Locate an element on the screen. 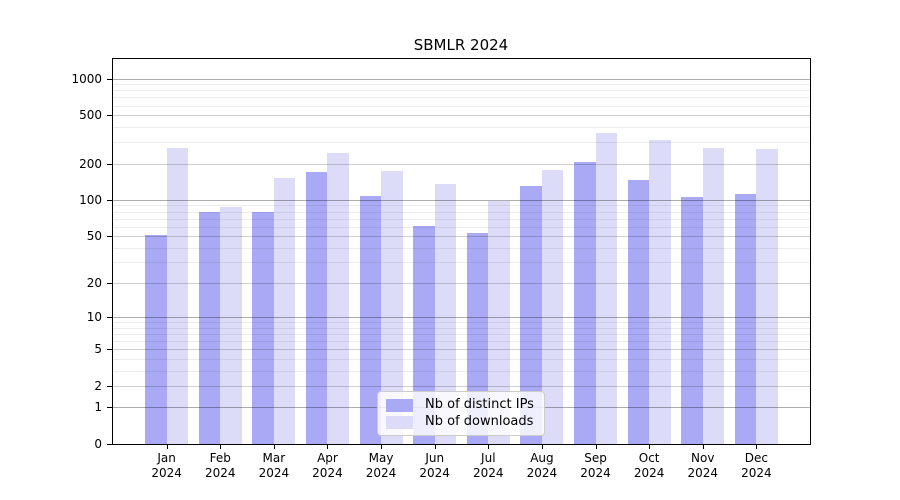 This screenshot has width=900, height=500. bar-downloads-nov-2024 is located at coordinates (713, 295).